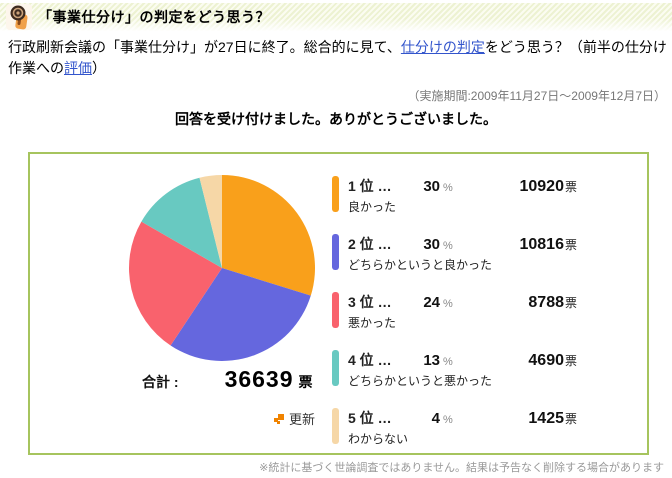 Image resolution: width=672 pixels, height=478 pixels. What do you see at coordinates (378, 439) in the screenshot?
I see `legend-label: わからない` at bounding box center [378, 439].